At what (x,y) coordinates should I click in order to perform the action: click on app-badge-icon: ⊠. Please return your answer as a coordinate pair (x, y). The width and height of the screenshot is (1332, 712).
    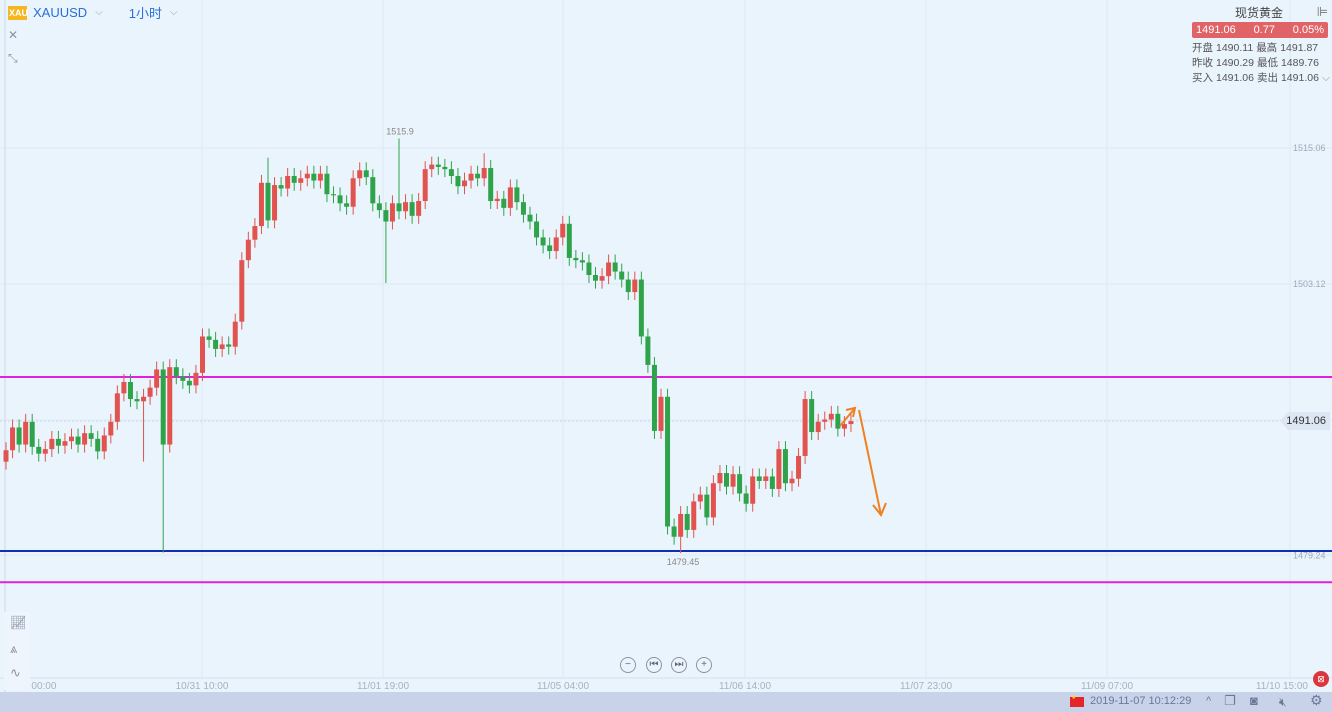
    Looking at the image, I should click on (1321, 679).